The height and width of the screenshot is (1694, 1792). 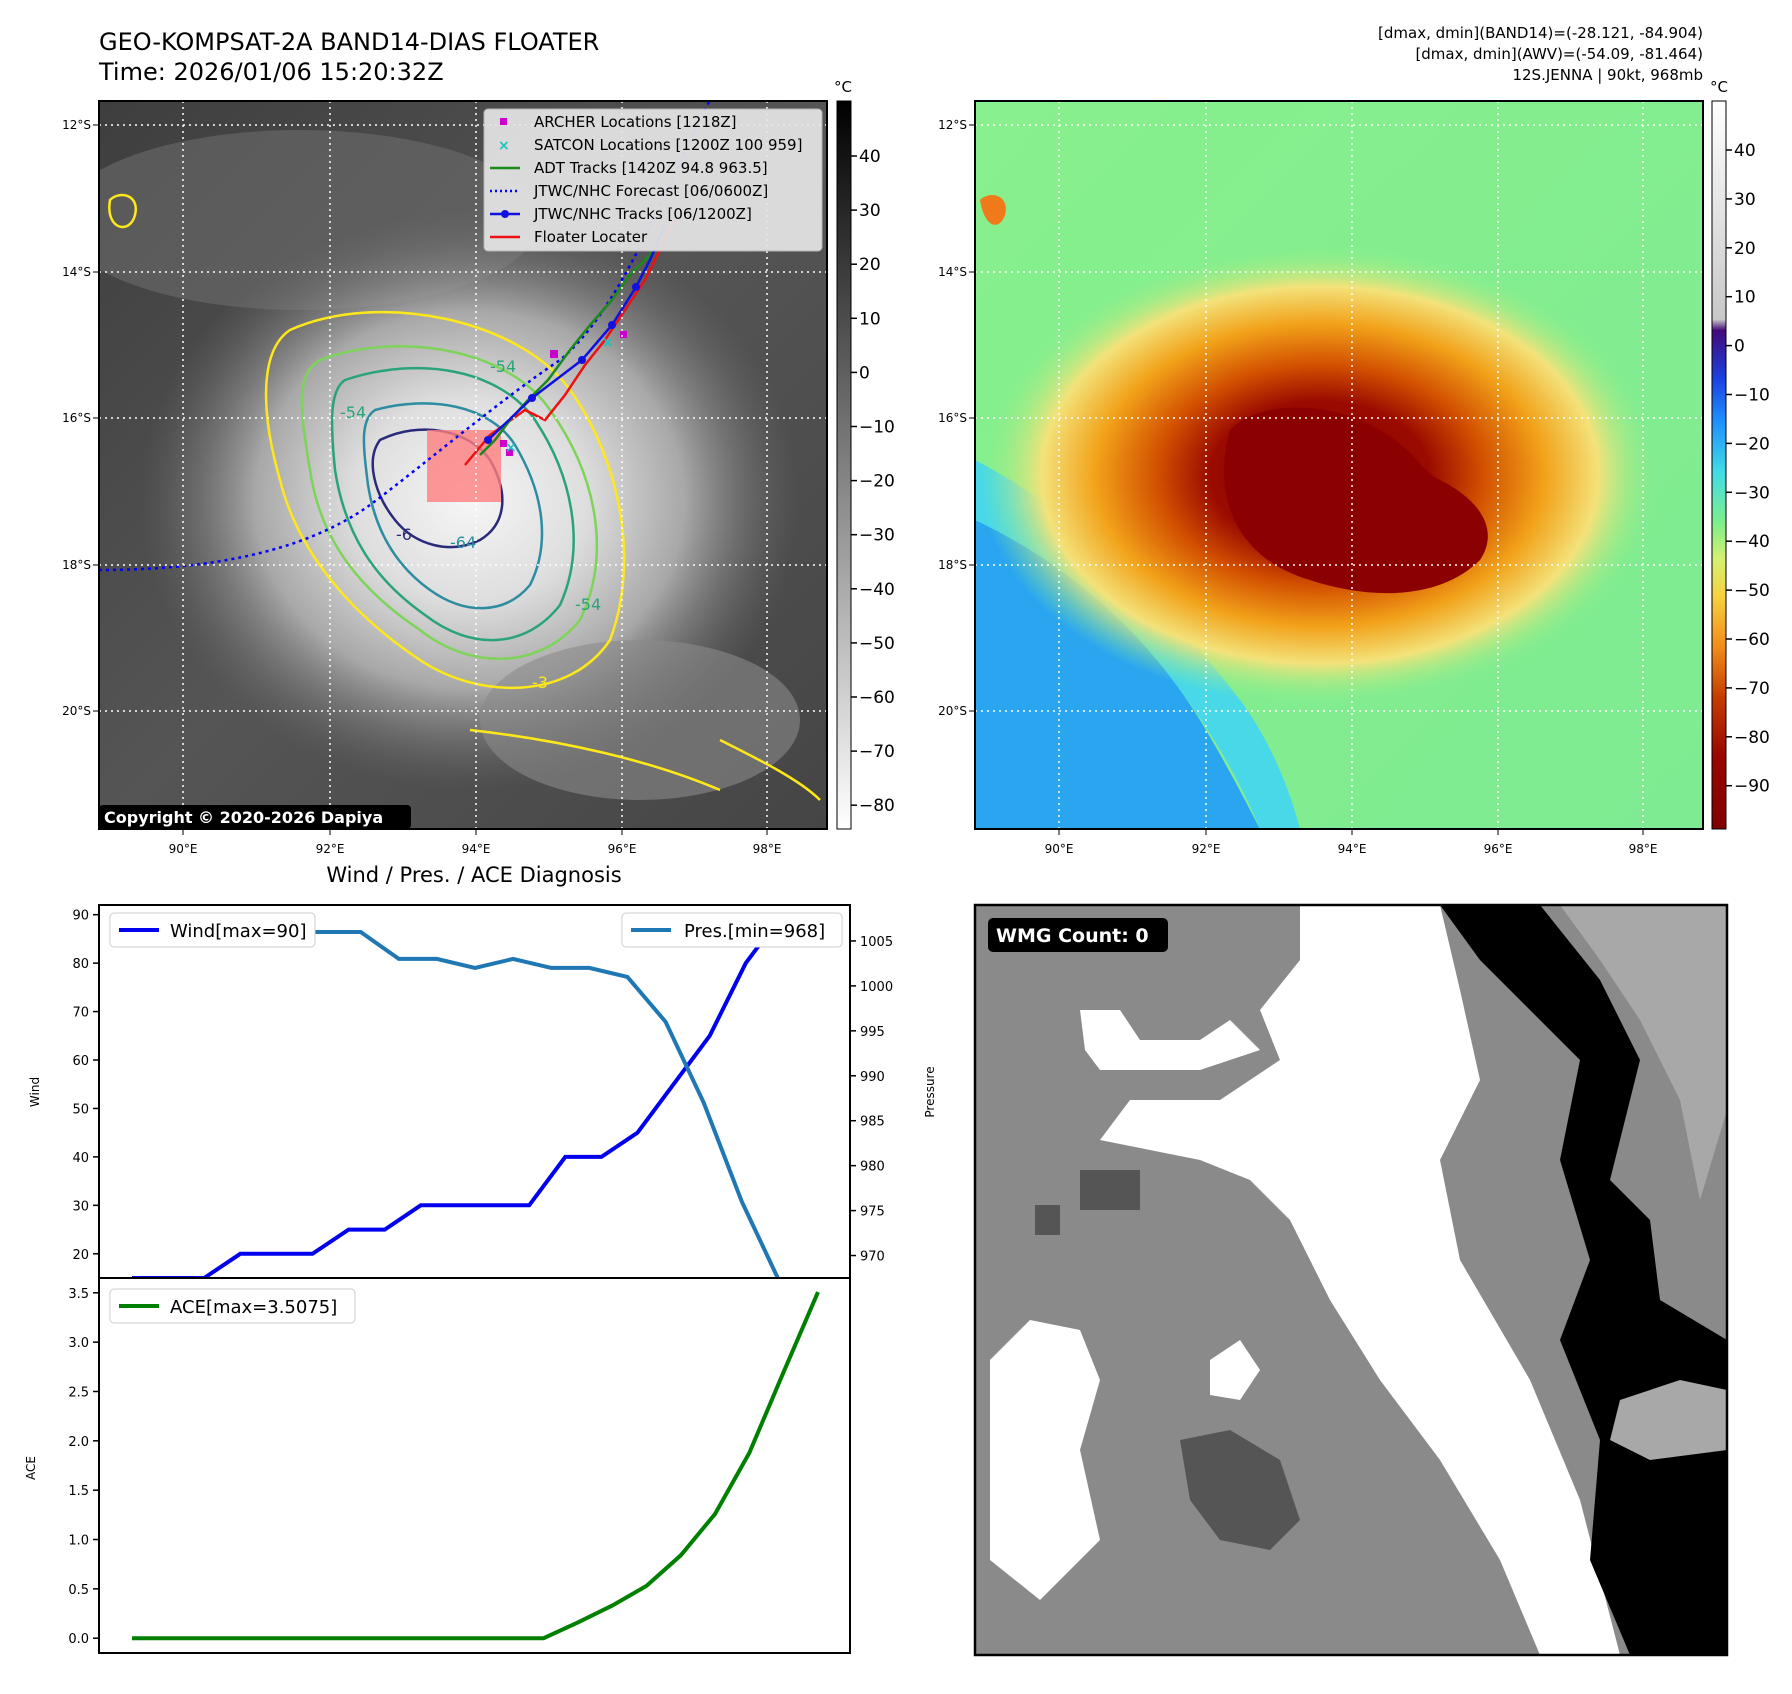 What do you see at coordinates (123, 211) in the screenshot?
I see `contour-yellow-island` at bounding box center [123, 211].